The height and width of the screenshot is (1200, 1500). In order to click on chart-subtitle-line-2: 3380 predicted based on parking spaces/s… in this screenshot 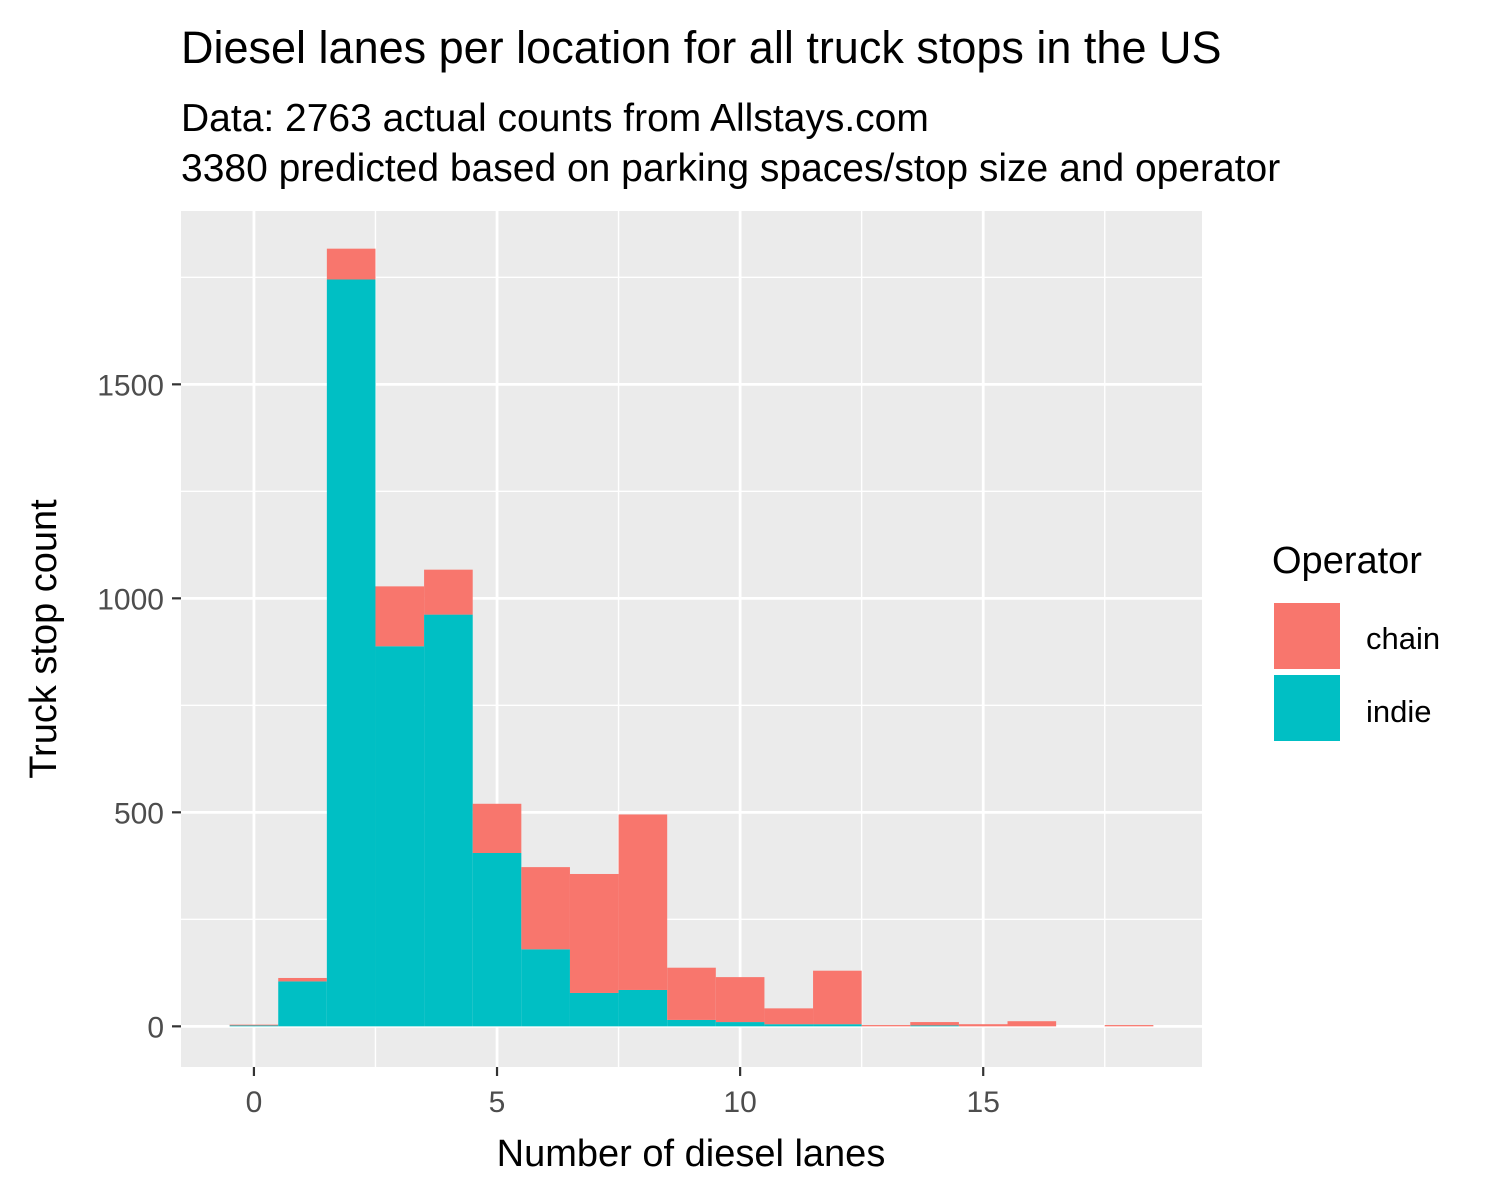, I will do `click(730, 168)`.